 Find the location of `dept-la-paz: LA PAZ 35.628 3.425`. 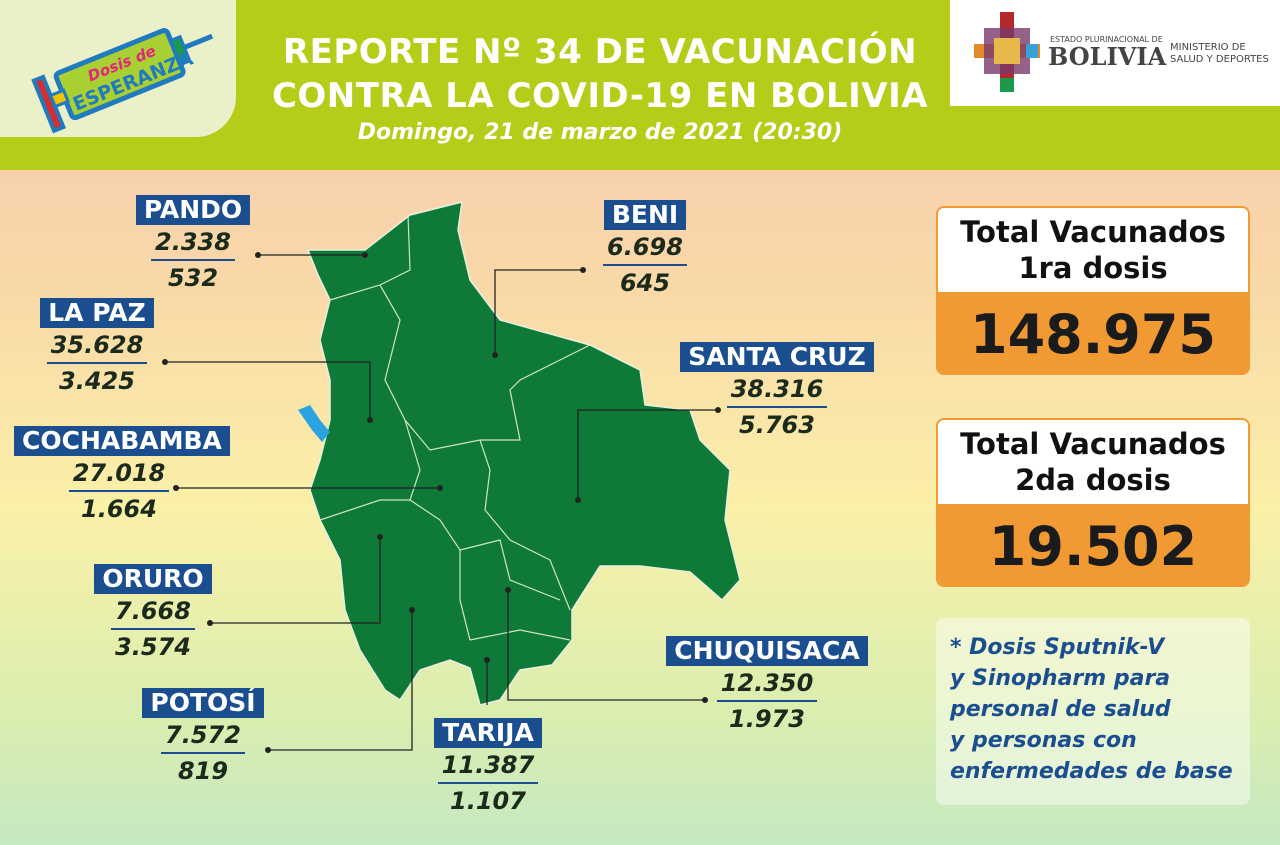

dept-la-paz: LA PAZ 35.628 3.425 is located at coordinates (97, 348).